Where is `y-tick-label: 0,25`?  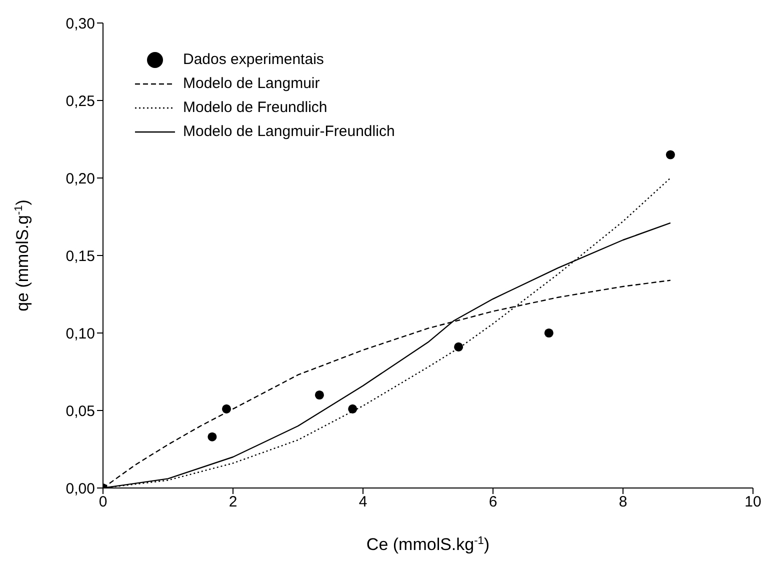 y-tick-label: 0,25 is located at coordinates (80, 101).